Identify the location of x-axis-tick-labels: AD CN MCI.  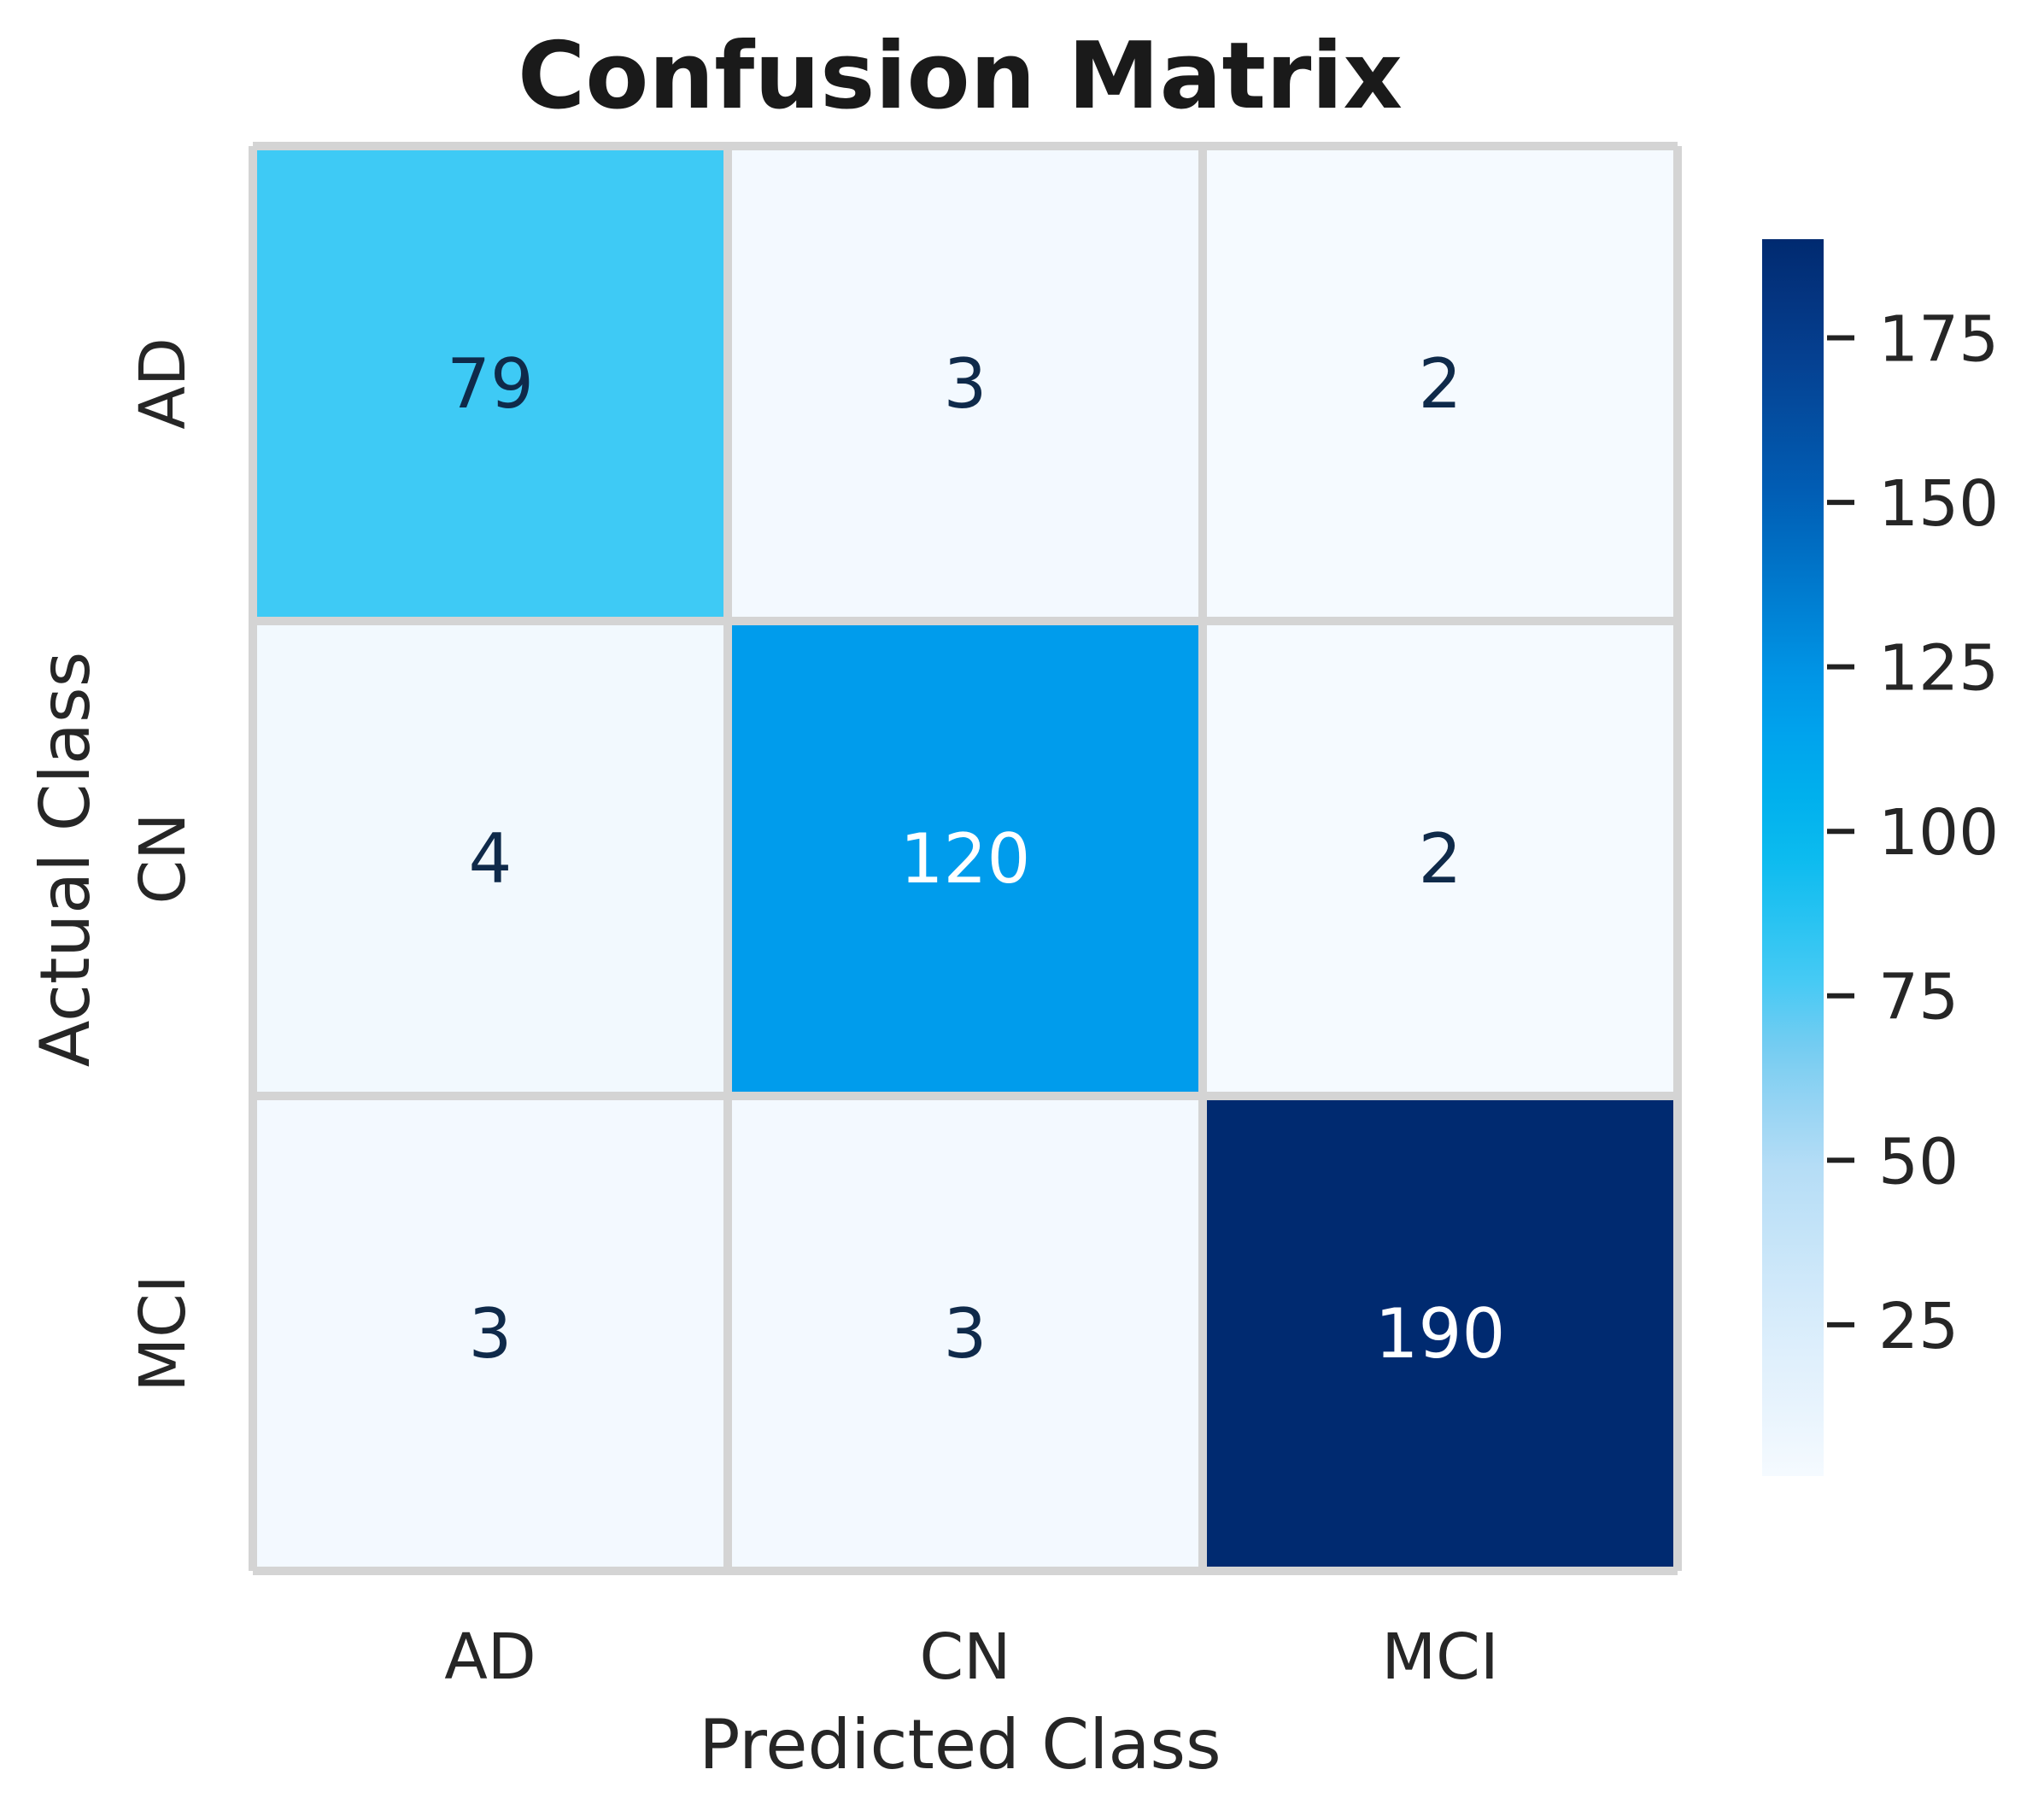
(971, 1657).